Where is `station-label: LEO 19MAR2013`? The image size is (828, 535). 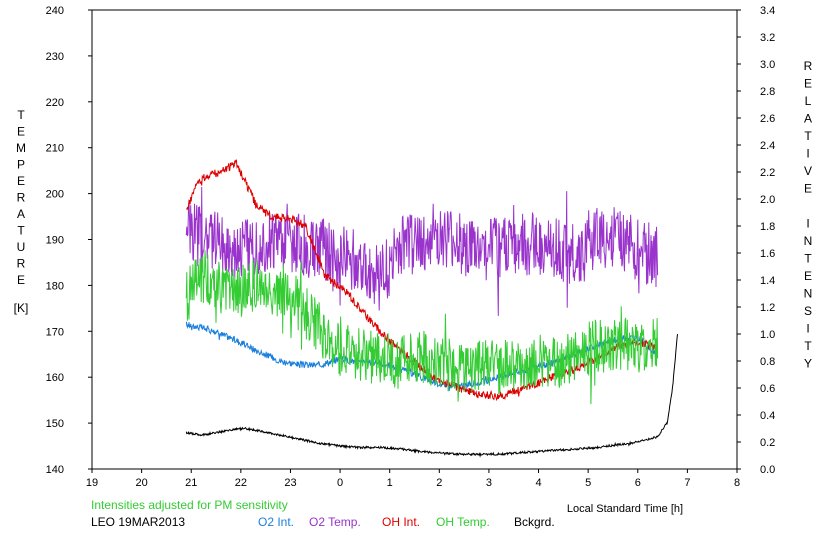
station-label: LEO 19MAR2013 is located at coordinates (138, 522).